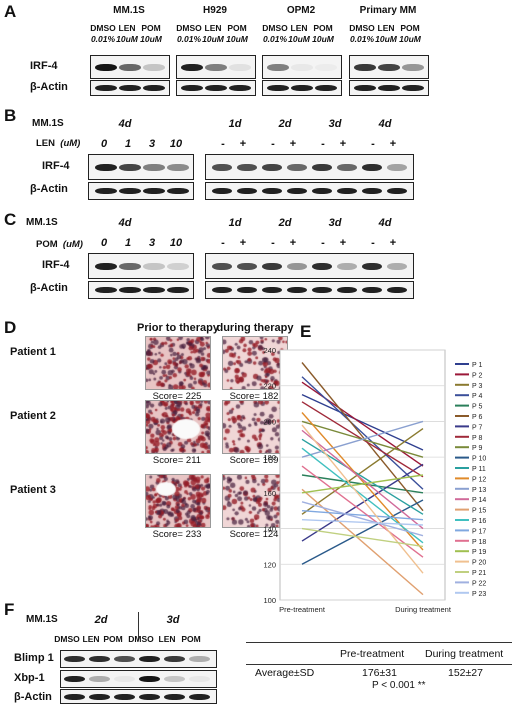  Describe the element at coordinates (128, 144) in the screenshot. I see `dose-label: 1` at that location.